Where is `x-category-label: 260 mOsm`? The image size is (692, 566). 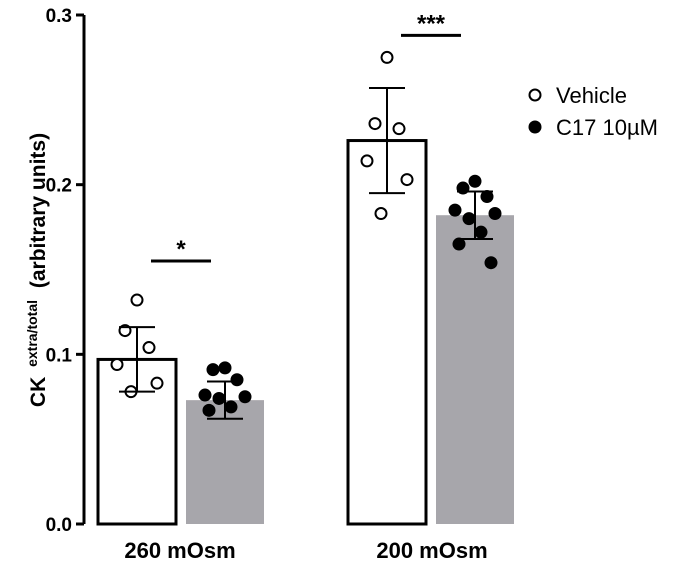
x-category-label: 260 mOsm is located at coordinates (179, 550).